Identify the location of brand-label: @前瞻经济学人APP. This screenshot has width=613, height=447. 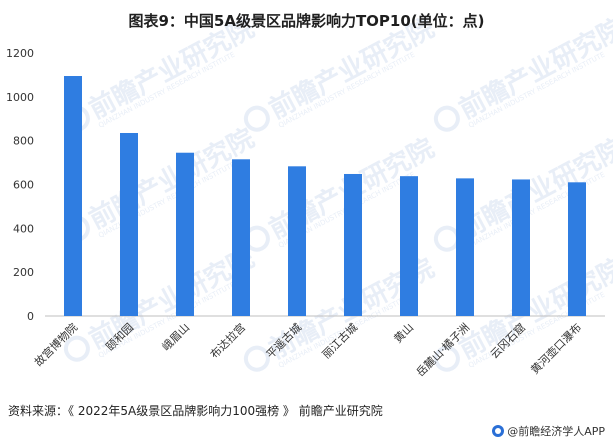
(548, 431).